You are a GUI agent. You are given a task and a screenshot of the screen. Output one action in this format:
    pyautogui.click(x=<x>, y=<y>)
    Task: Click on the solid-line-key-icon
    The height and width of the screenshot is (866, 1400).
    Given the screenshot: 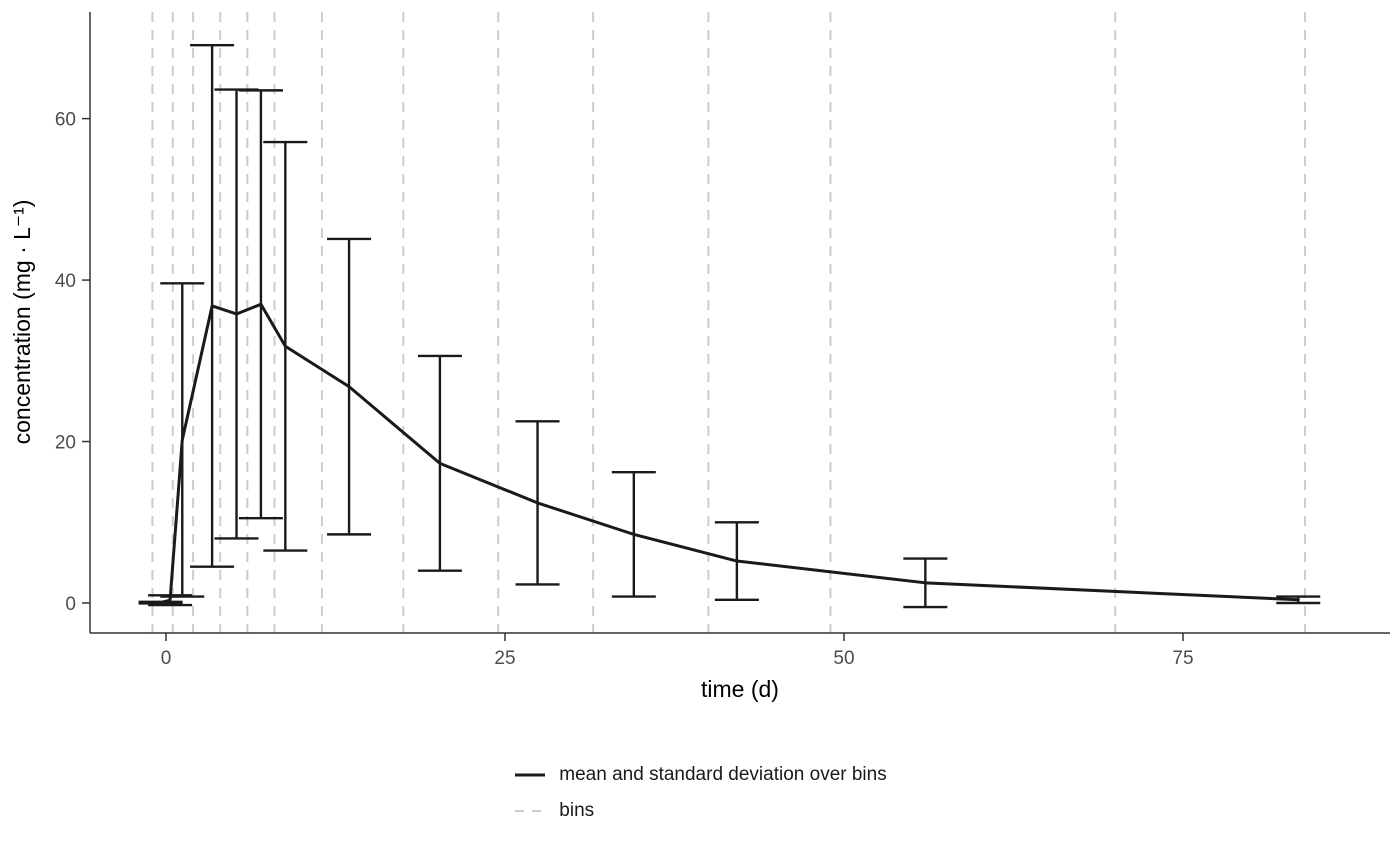 What is the action you would take?
    pyautogui.click(x=530, y=774)
    